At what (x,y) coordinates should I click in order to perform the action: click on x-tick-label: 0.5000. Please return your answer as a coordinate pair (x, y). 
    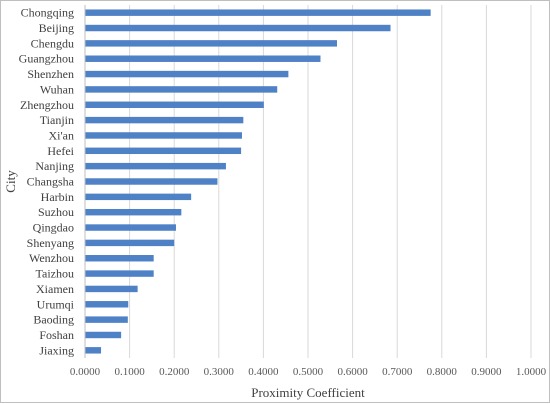
    Looking at the image, I should click on (308, 372).